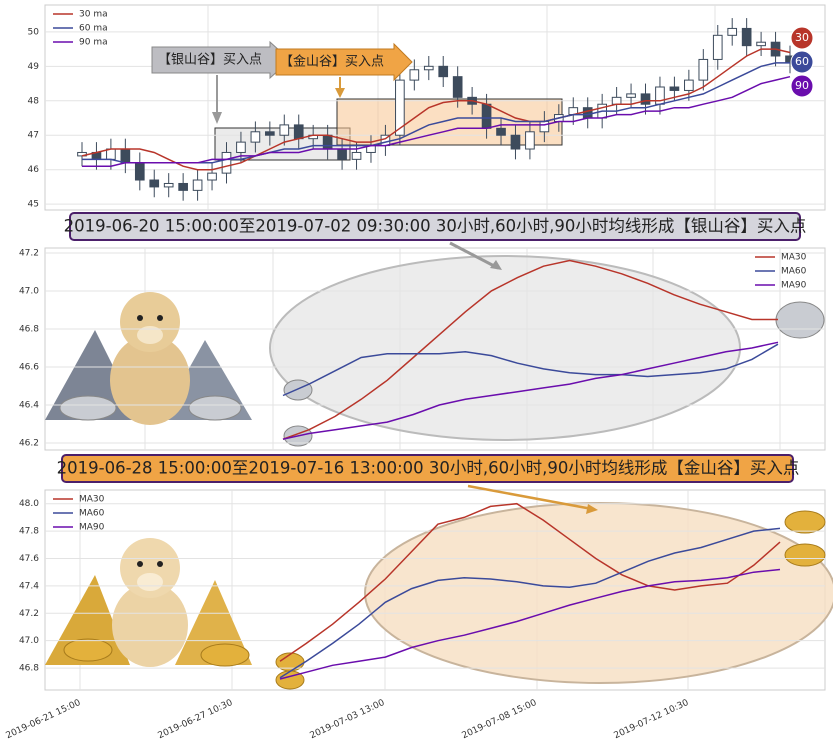 The width and height of the screenshot is (833, 754). What do you see at coordinates (332, 62) in the screenshot?
I see `annotation: 【金山谷】买入点` at bounding box center [332, 62].